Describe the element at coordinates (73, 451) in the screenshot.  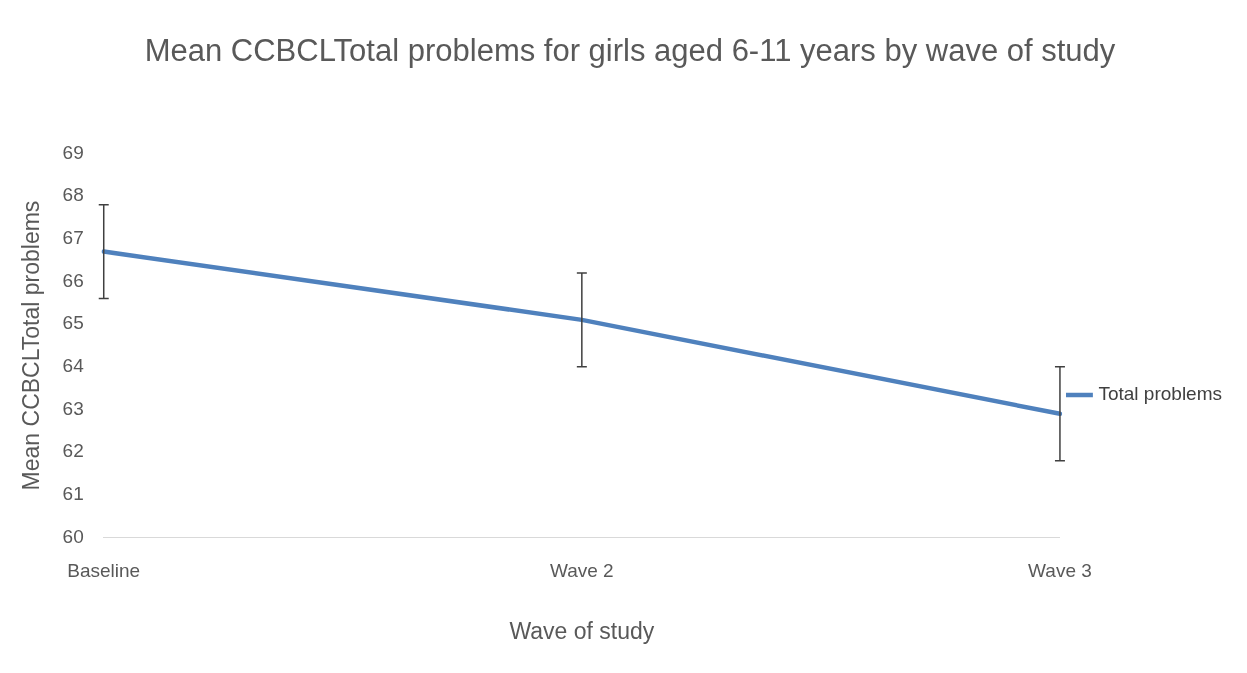
I see `y-tick-label: 62` at that location.